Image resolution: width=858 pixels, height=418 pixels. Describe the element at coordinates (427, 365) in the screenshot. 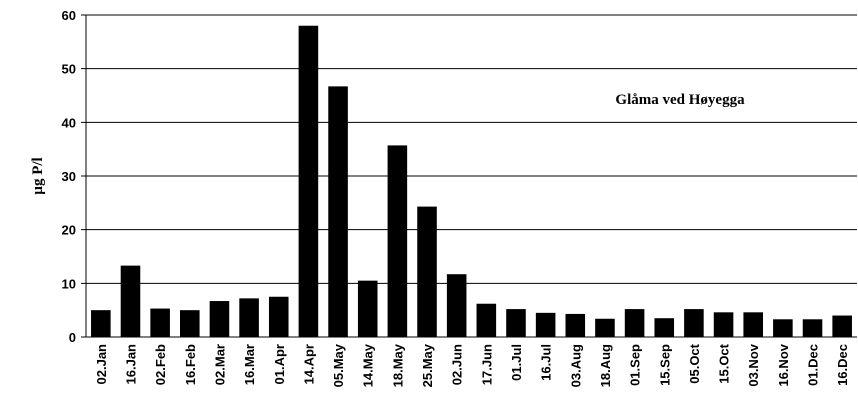

I see `x-tick-label: 25.May` at that location.